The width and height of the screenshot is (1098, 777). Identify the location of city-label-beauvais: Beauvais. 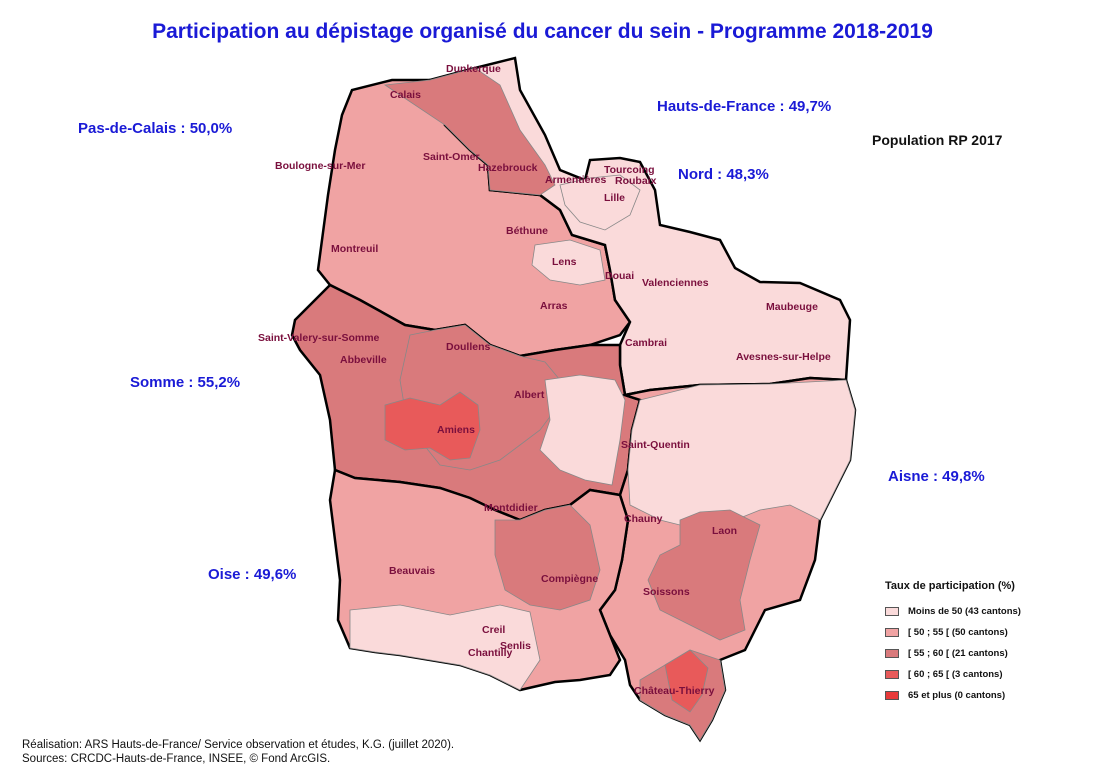
(412, 571).